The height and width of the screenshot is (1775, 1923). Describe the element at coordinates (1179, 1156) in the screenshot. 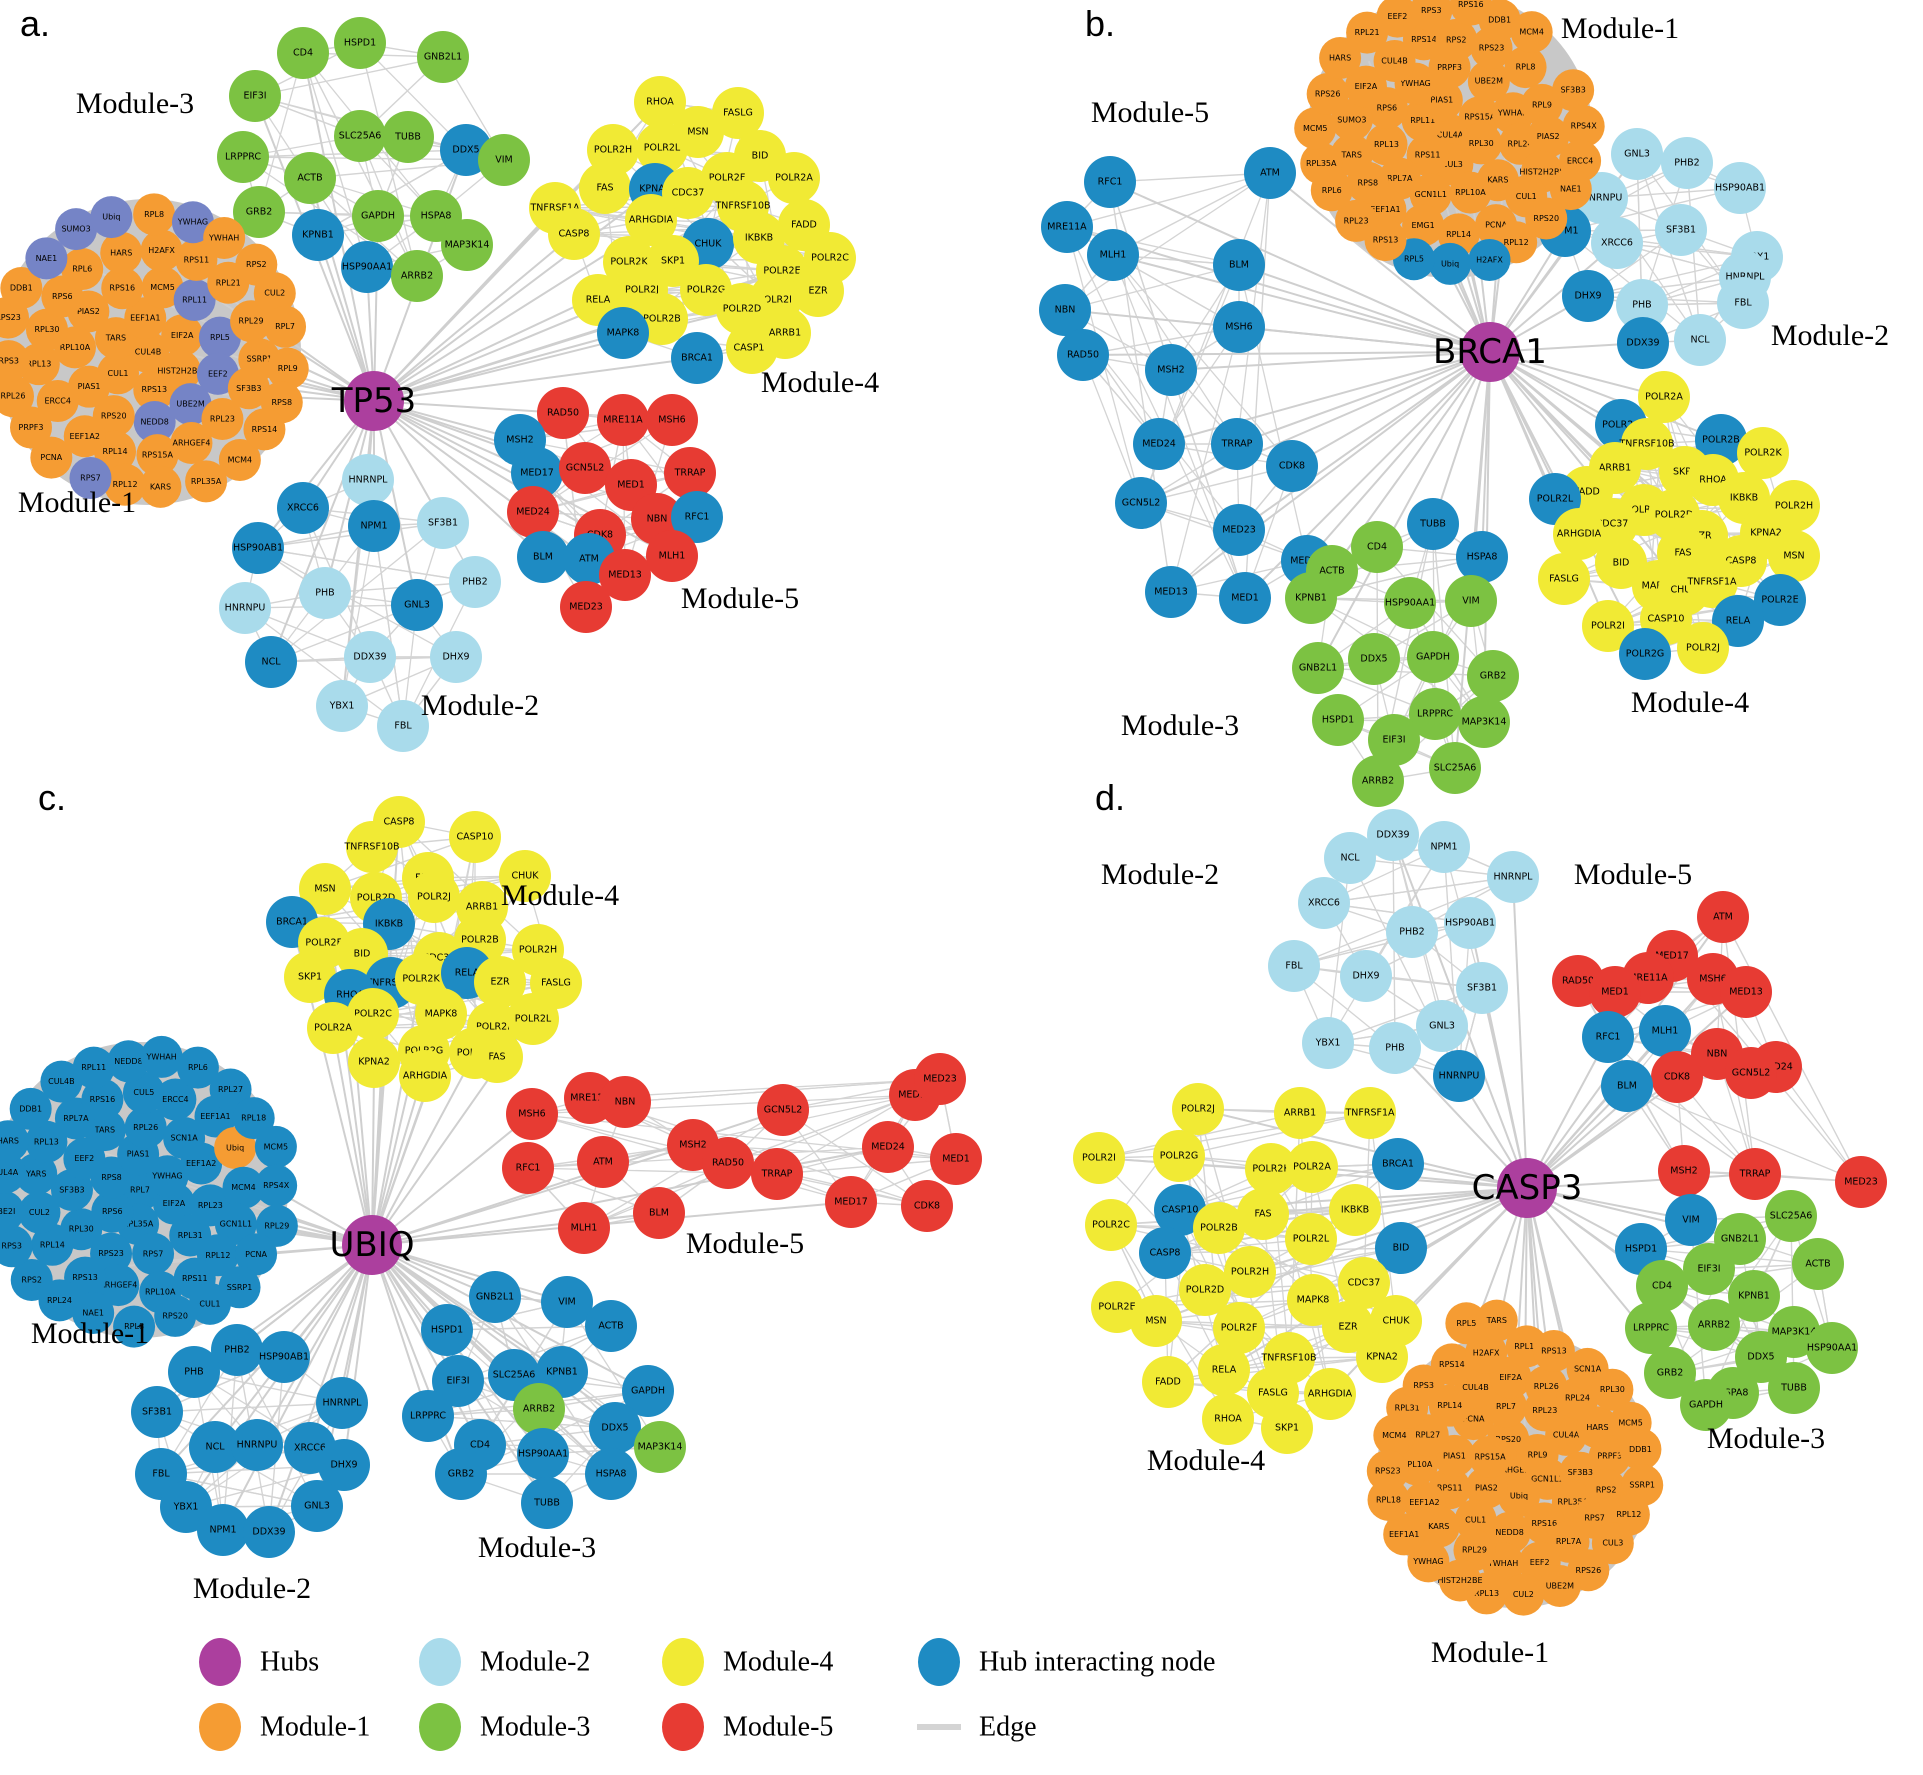

I see `node-POLR2G` at that location.